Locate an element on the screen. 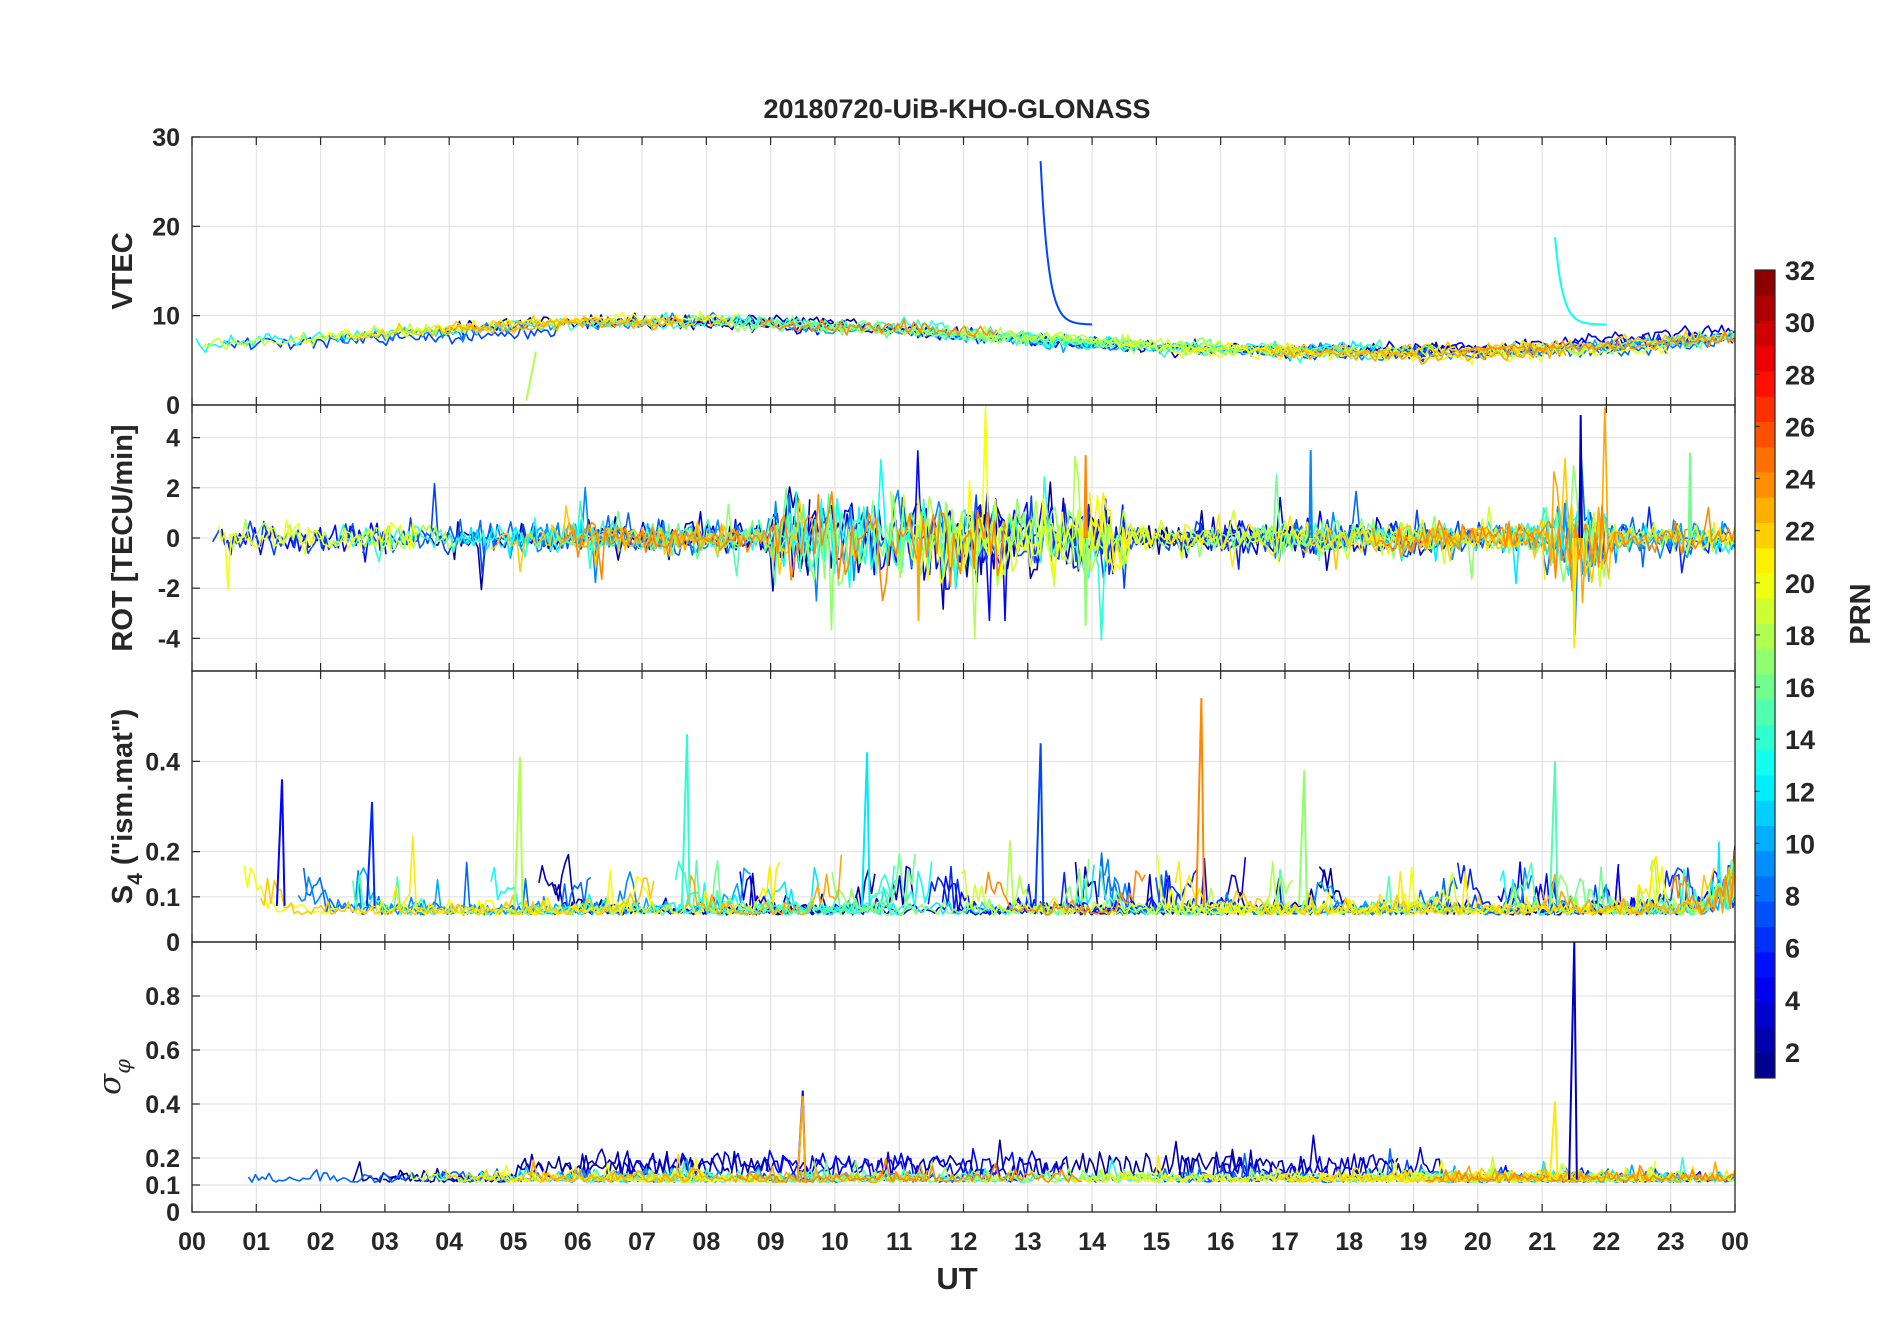  x-axis-label: UT is located at coordinates (956, 1278).